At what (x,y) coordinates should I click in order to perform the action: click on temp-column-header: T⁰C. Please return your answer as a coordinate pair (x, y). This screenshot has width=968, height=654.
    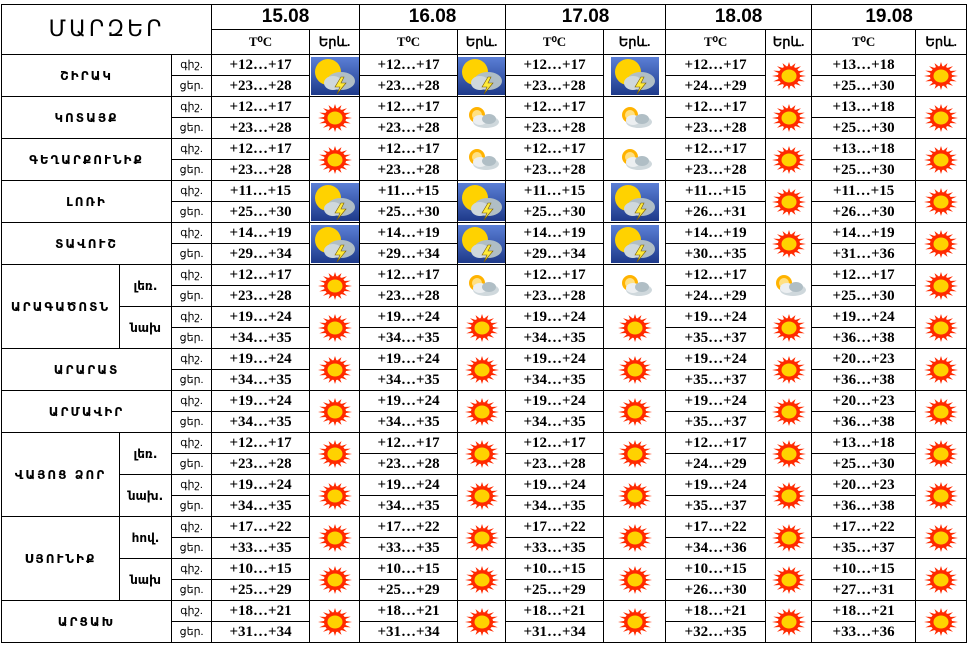
    Looking at the image, I should click on (716, 42).